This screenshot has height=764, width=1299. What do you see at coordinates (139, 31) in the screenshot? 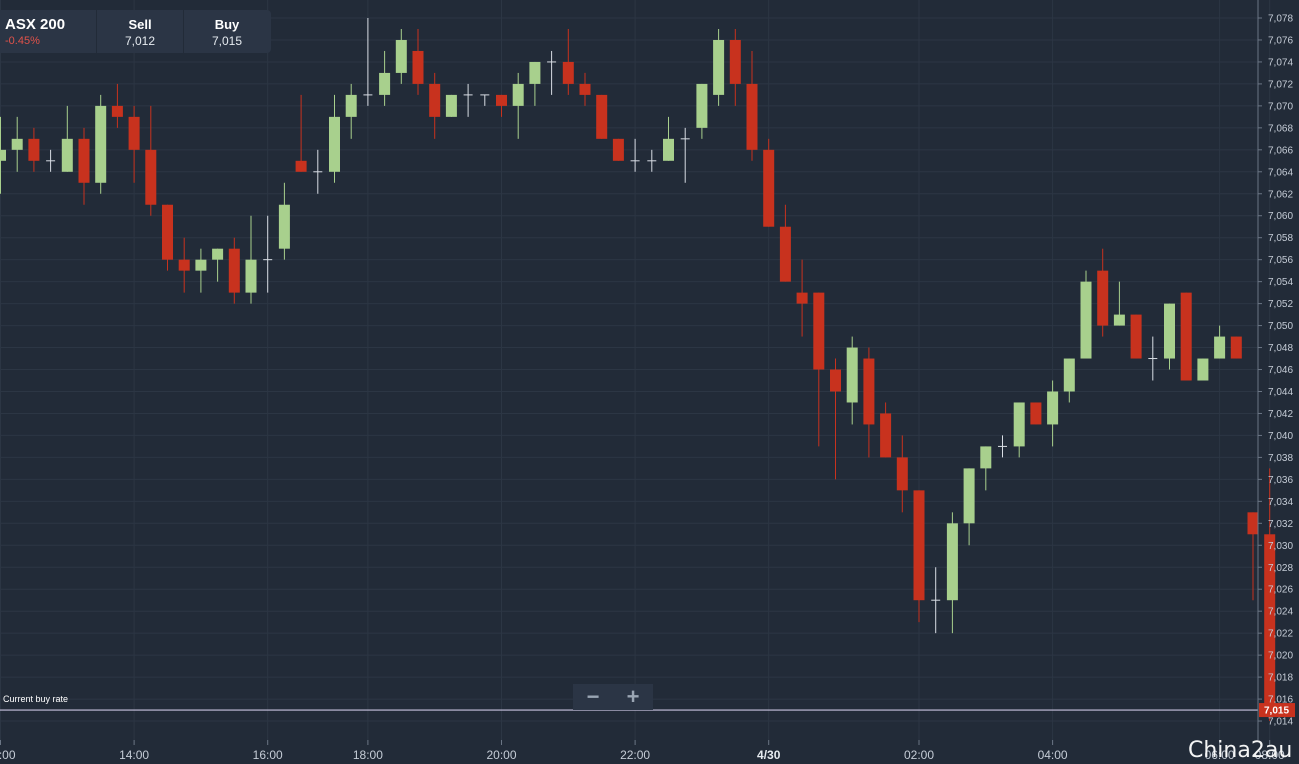
I see `sell-button: Sell 7,012` at bounding box center [139, 31].